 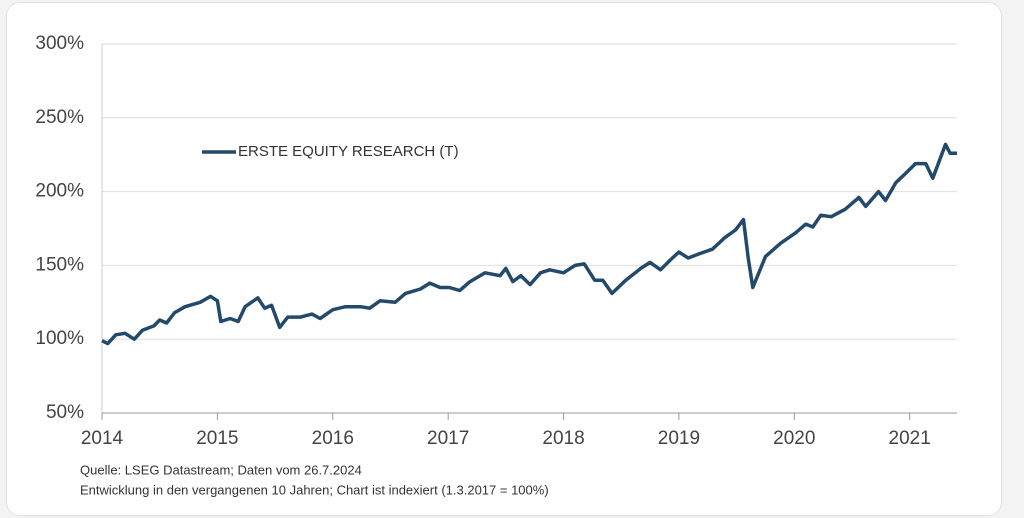 What do you see at coordinates (563, 438) in the screenshot?
I see `x-tick-label: 2018` at bounding box center [563, 438].